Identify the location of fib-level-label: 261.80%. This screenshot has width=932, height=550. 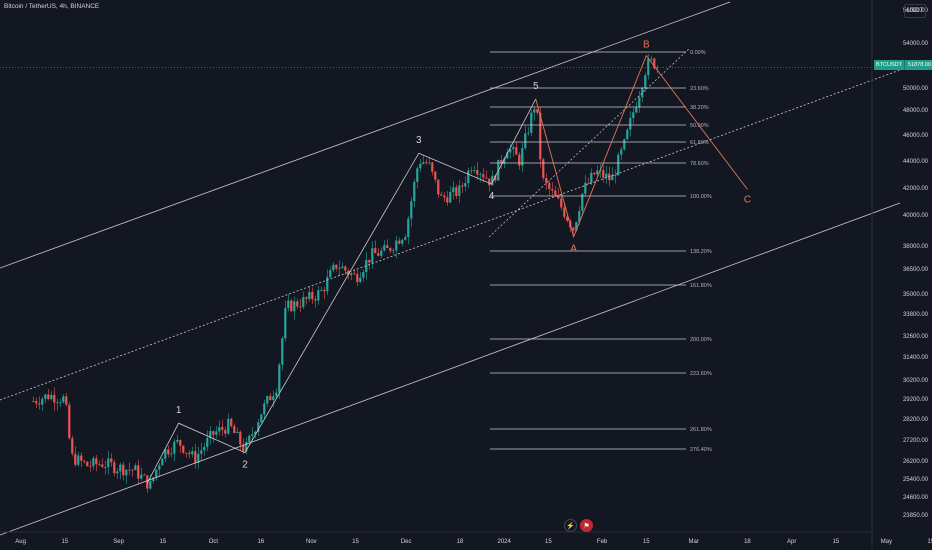
(701, 430).